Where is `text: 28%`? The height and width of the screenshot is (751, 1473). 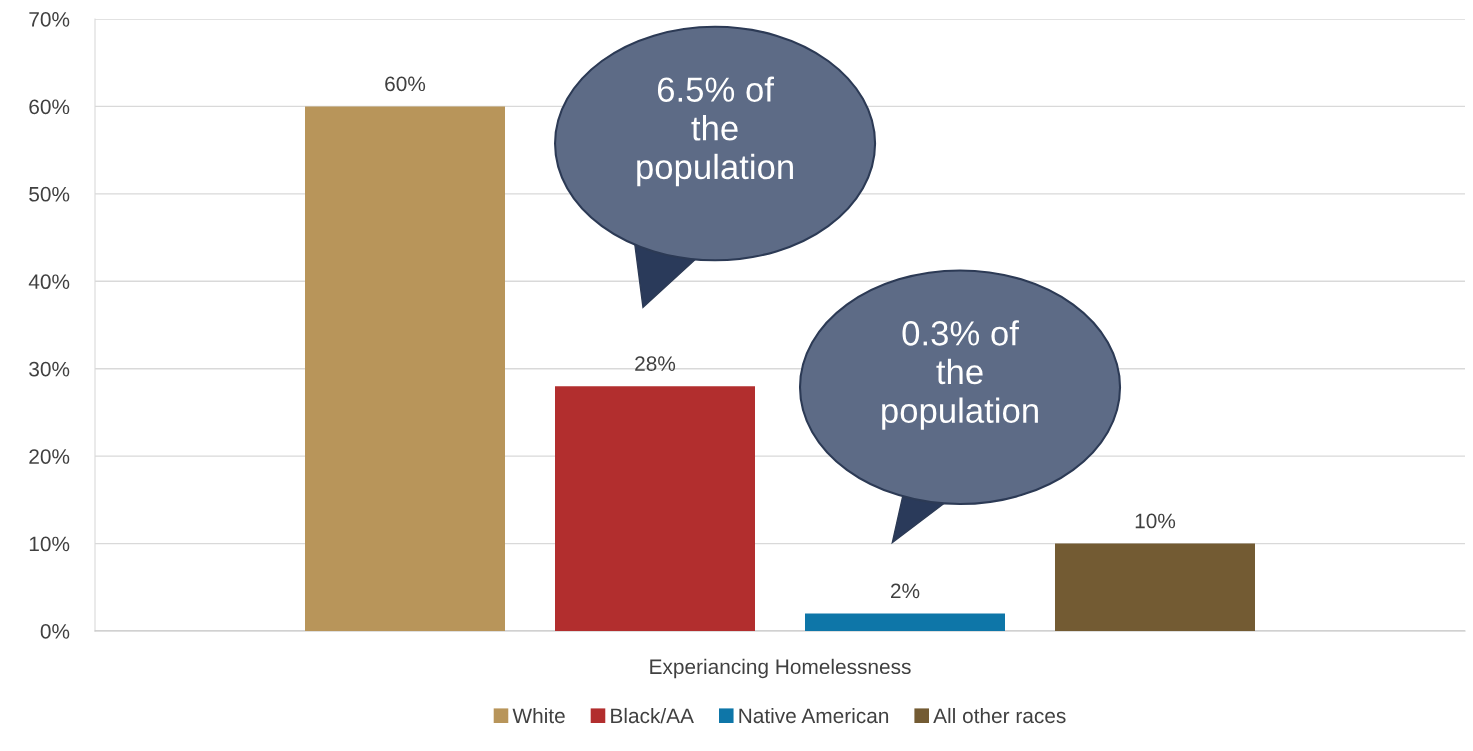
text: 28% is located at coordinates (655, 363).